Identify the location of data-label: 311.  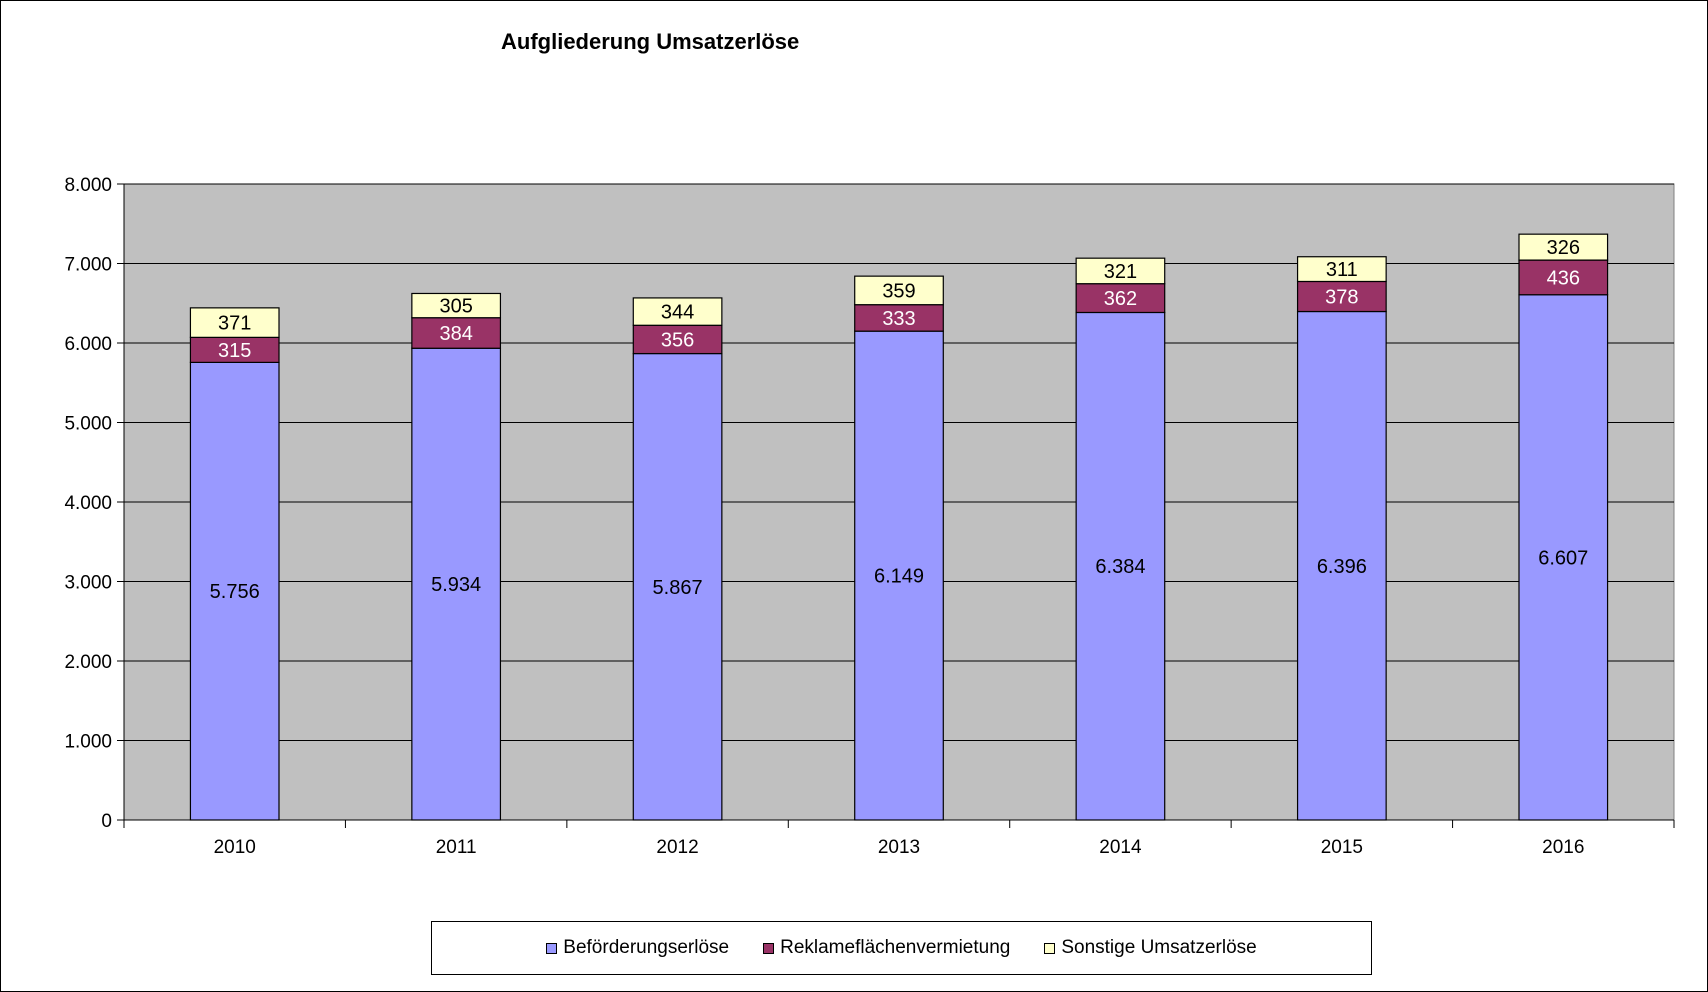
(1342, 270).